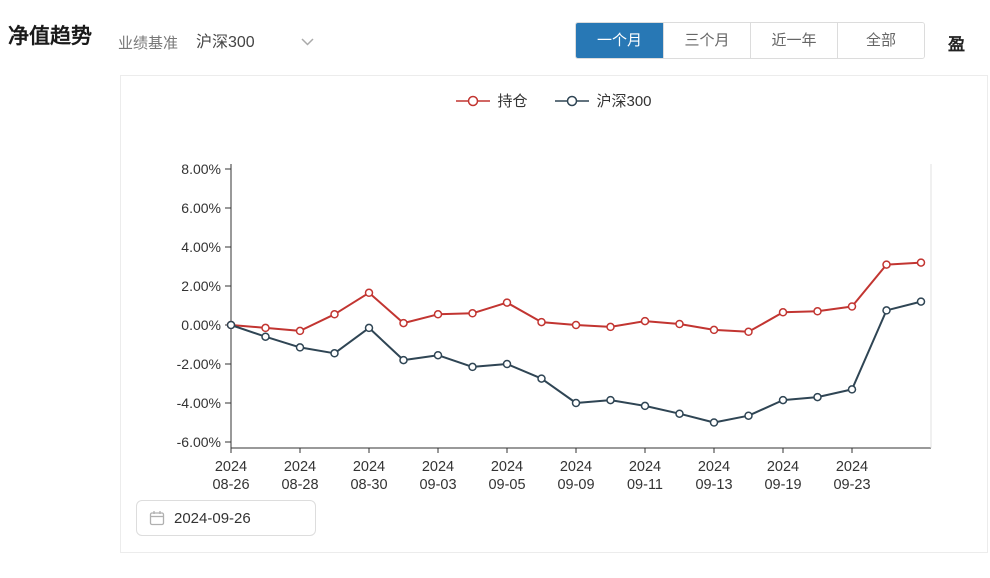  What do you see at coordinates (880, 40) in the screenshot?
I see `tab-all: 全部` at bounding box center [880, 40].